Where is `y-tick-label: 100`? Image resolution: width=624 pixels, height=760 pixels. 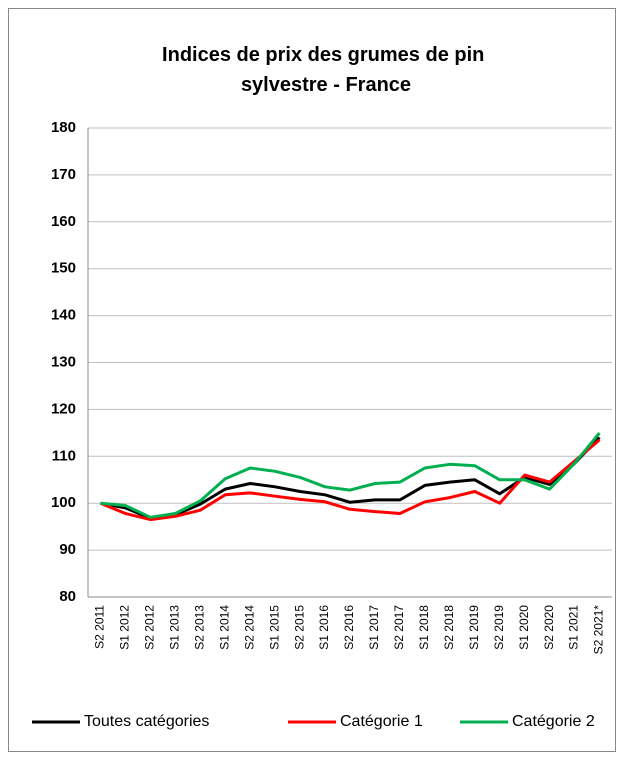 y-tick-label: 100 is located at coordinates (63, 502).